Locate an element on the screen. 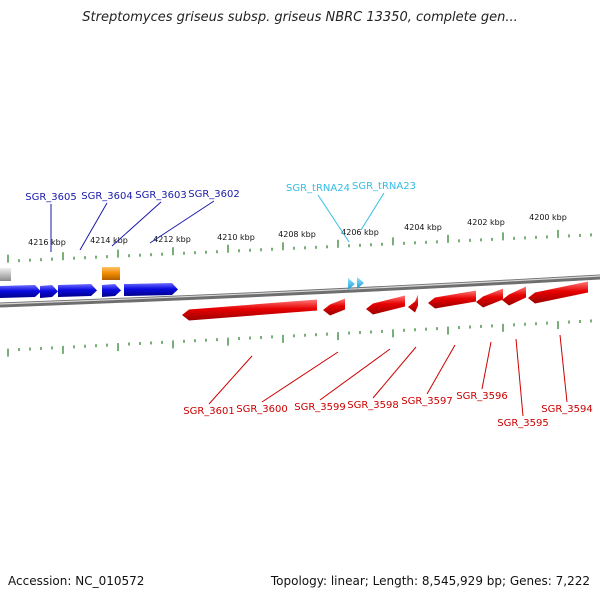  gene-label-sgr-3599: SGR_3599 is located at coordinates (320, 407).